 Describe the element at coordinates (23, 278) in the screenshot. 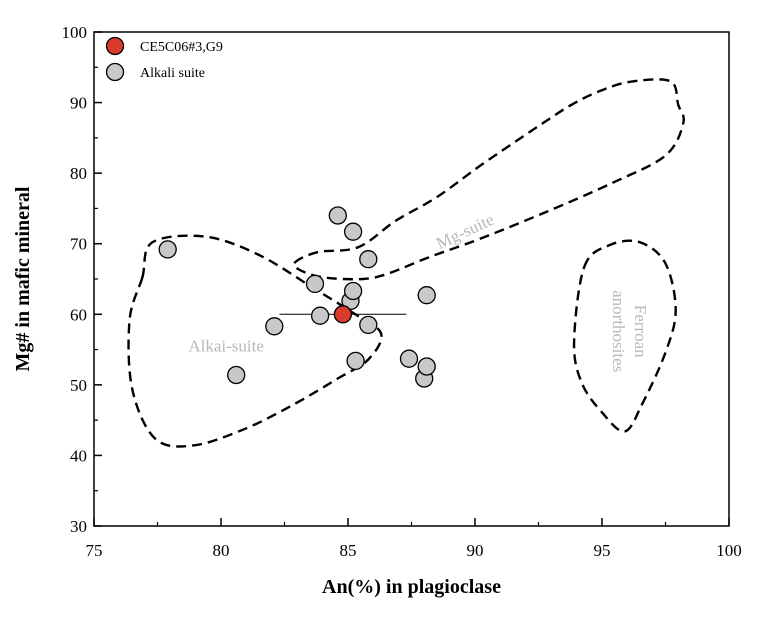

I see `y-axis-title: Mg# in mafic mineral` at that location.